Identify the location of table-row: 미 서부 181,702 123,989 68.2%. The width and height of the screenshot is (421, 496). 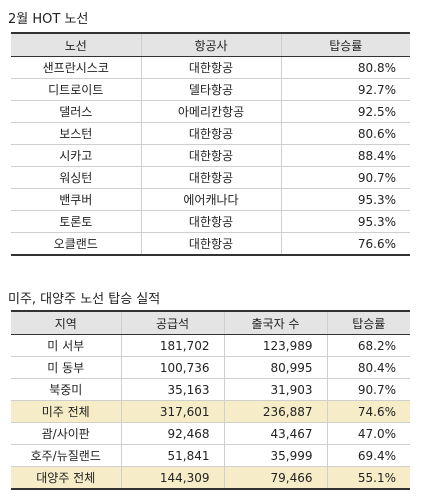
(210, 345).